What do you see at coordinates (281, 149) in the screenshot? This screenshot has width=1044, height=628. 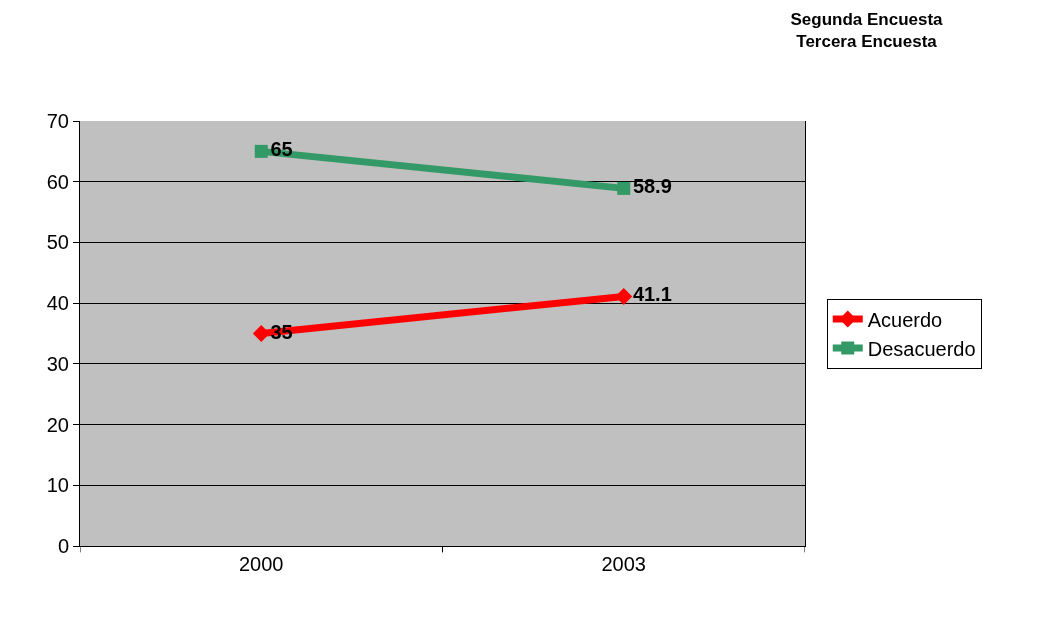 I see `data-label: 65` at bounding box center [281, 149].